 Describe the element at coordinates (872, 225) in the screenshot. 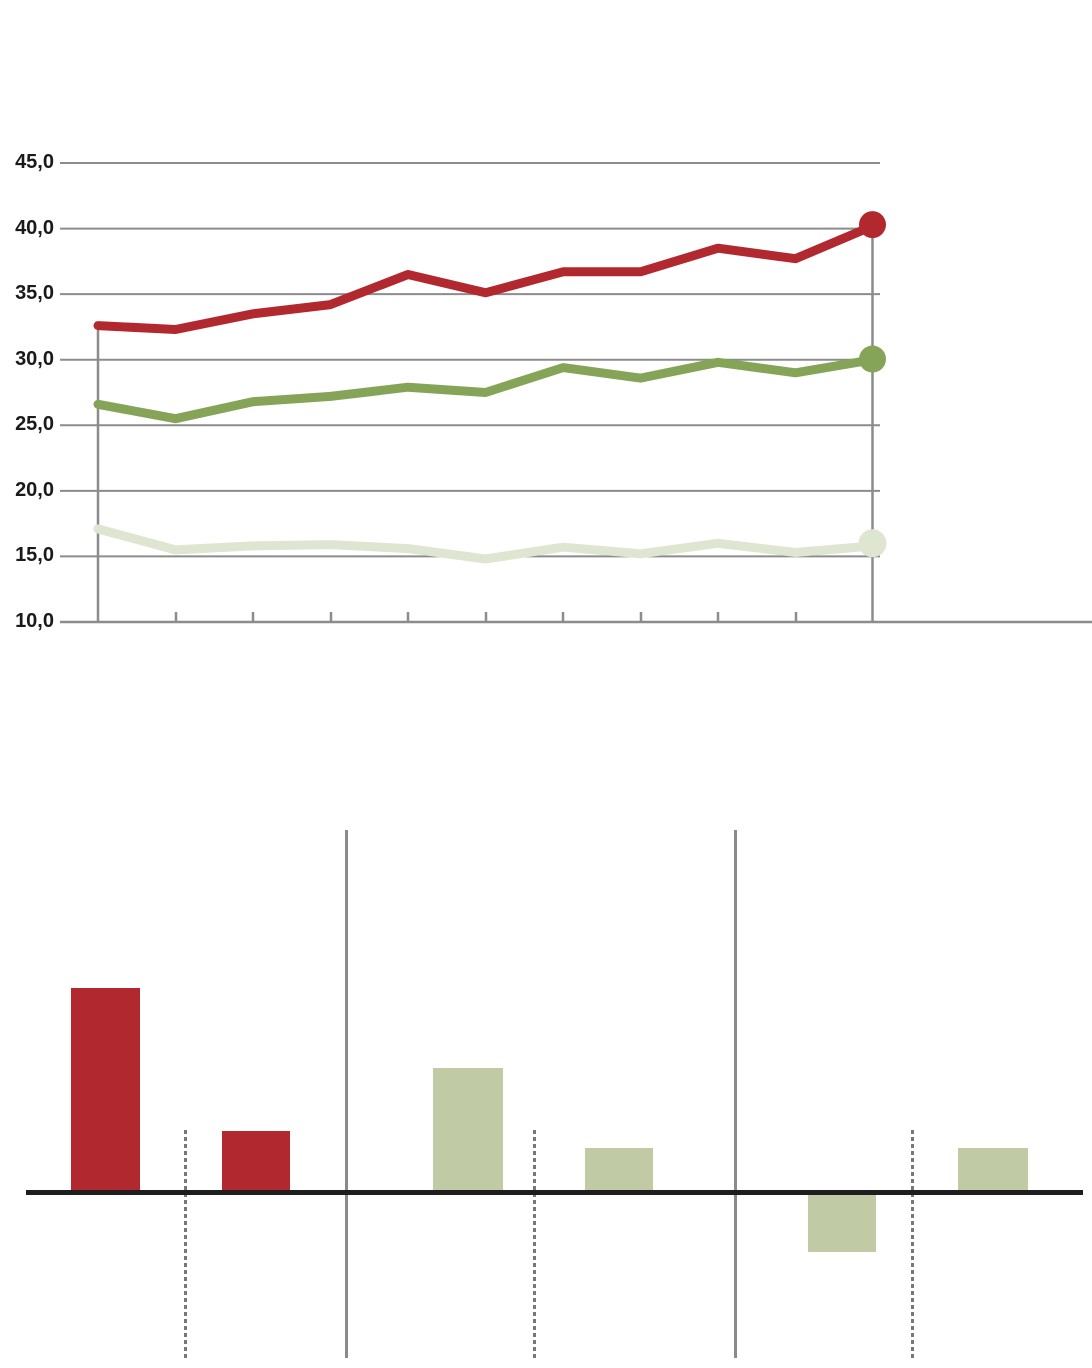

I see `red-line-end-dot` at that location.